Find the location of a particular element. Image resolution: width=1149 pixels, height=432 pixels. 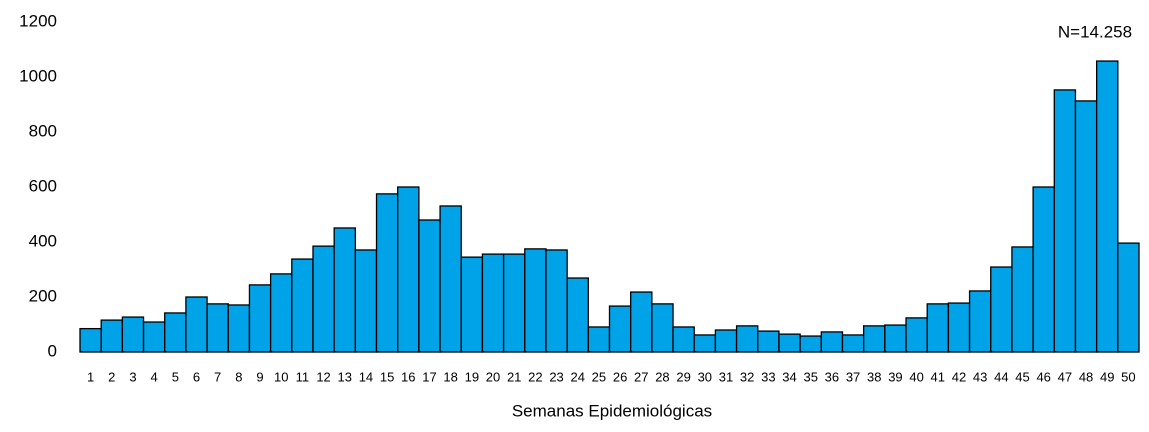

x-tick-label: 17 is located at coordinates (429, 376).